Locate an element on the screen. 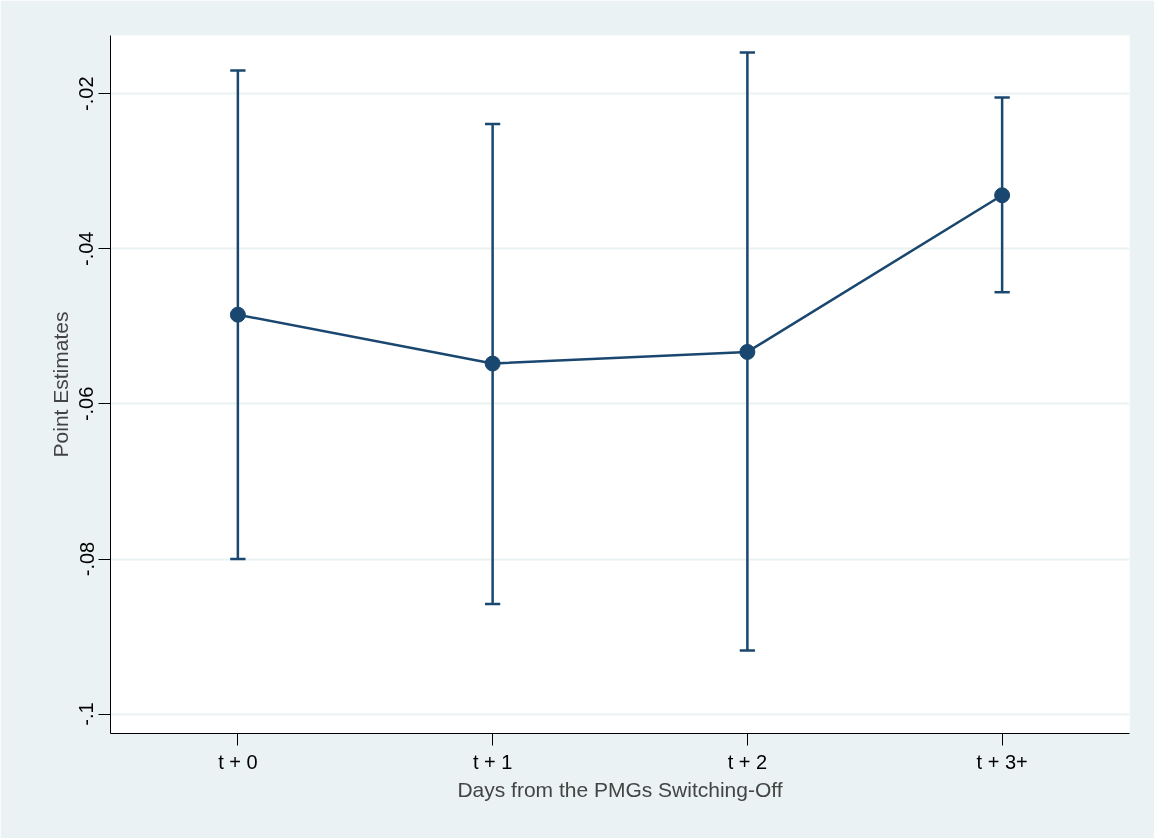 The width and height of the screenshot is (1154, 838). y-tick-label: -.02 is located at coordinates (86, 93).